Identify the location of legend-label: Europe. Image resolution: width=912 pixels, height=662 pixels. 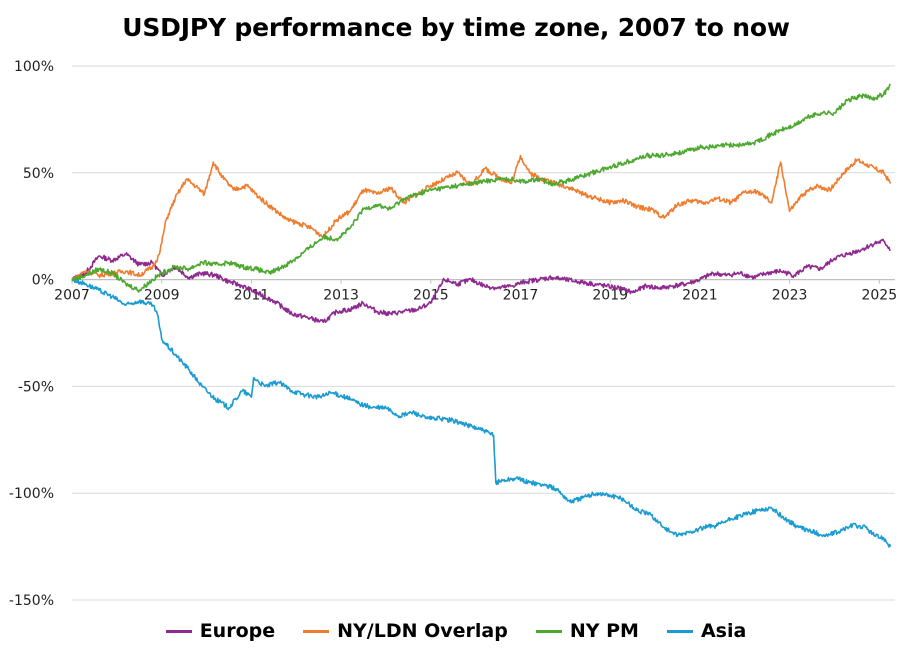
(237, 631).